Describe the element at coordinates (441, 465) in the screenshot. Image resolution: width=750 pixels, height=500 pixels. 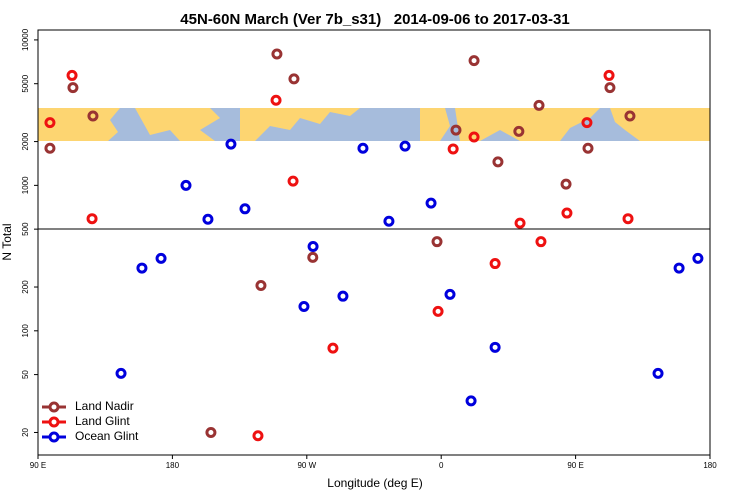
I see `x-tick-label: 0` at that location.